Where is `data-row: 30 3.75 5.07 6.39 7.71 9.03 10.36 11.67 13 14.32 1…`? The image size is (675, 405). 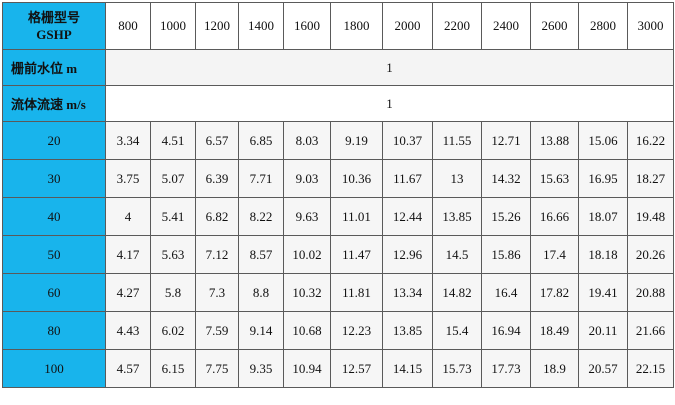 data-row: 30 3.75 5.07 6.39 7.71 9.03 10.36 11.67 13 14.32 1… is located at coordinates (338, 178).